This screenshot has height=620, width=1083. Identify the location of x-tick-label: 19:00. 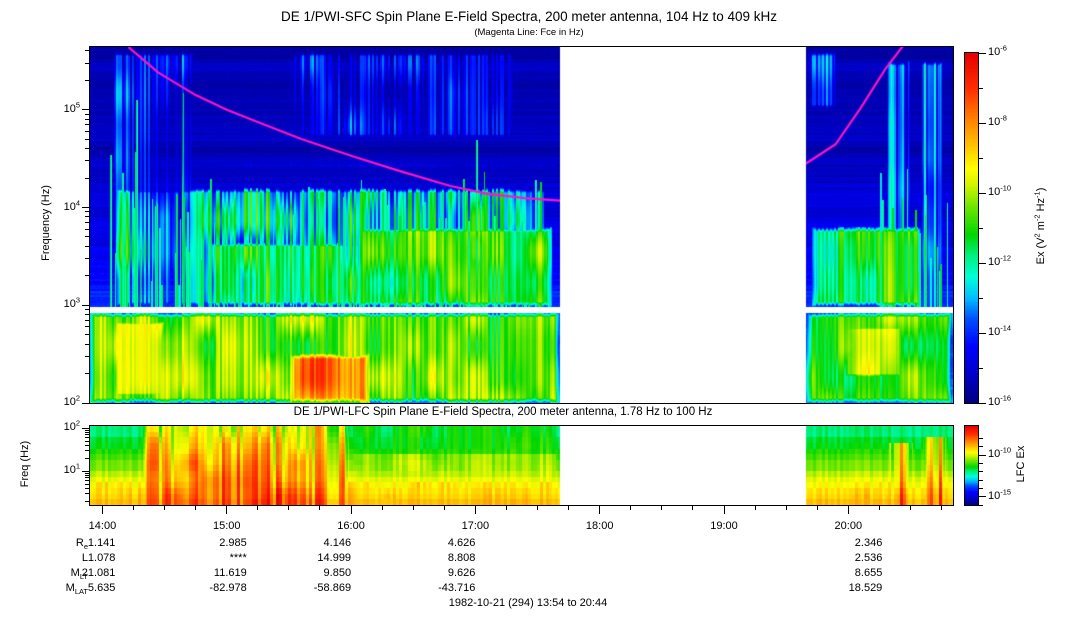
(724, 526).